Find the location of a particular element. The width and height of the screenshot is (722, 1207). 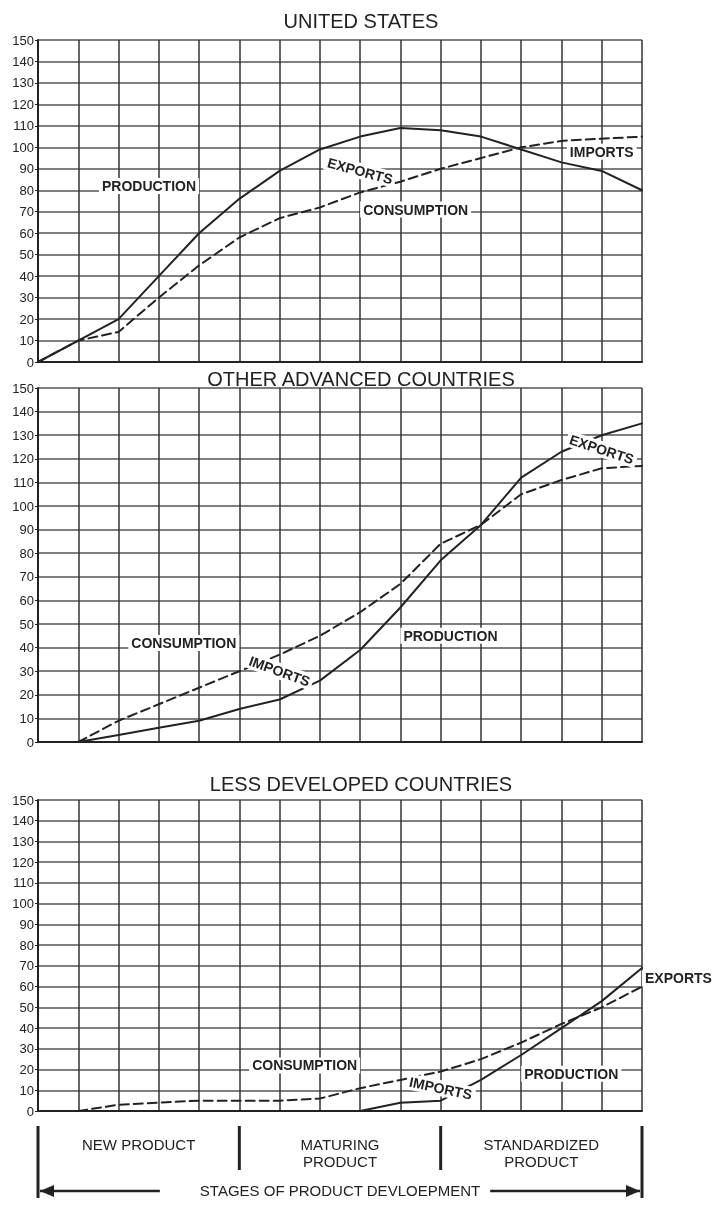

chart-title: UNITED STATES is located at coordinates (361, 21).